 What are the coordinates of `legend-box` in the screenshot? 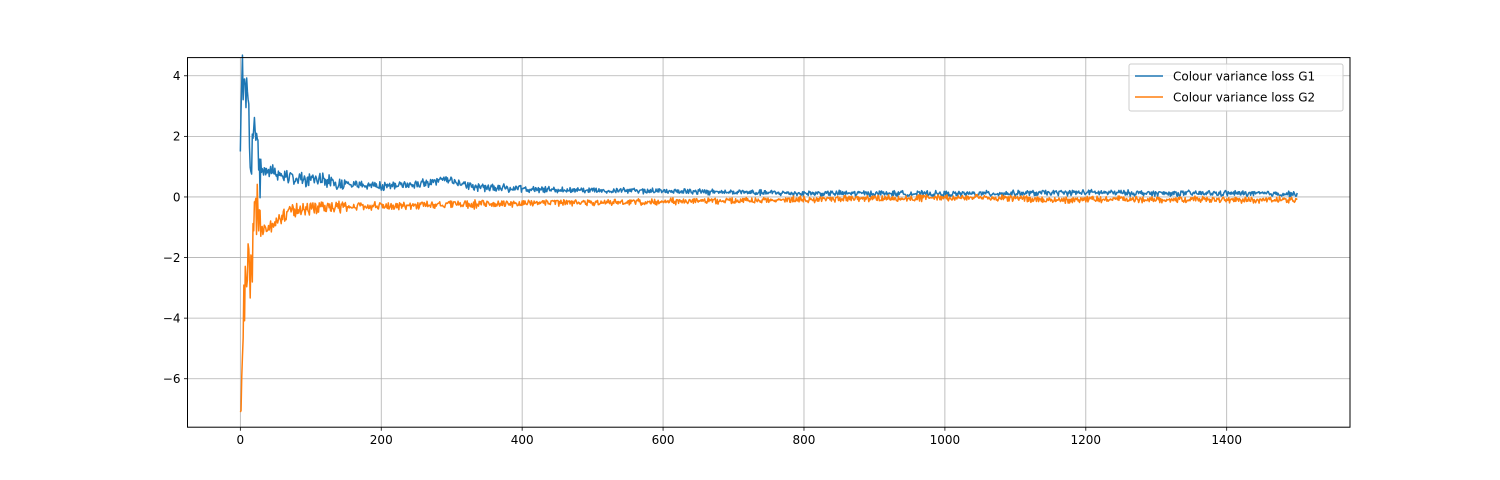 It's located at (1236, 87).